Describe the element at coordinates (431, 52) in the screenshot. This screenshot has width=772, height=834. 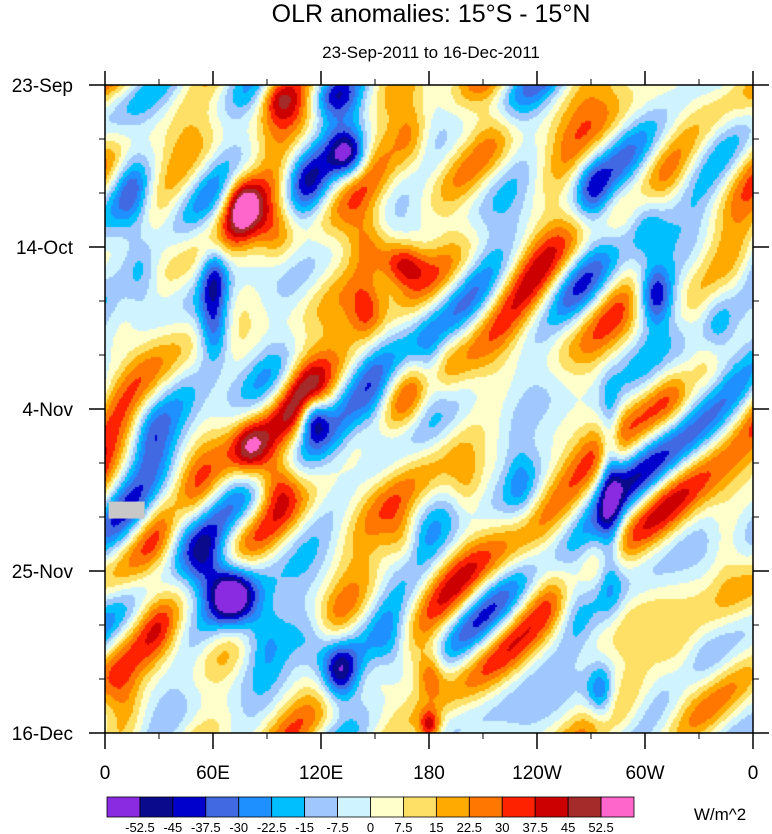
I see `chart-subtitle: 23-Sep-2011 to 16-Dec-2011` at that location.